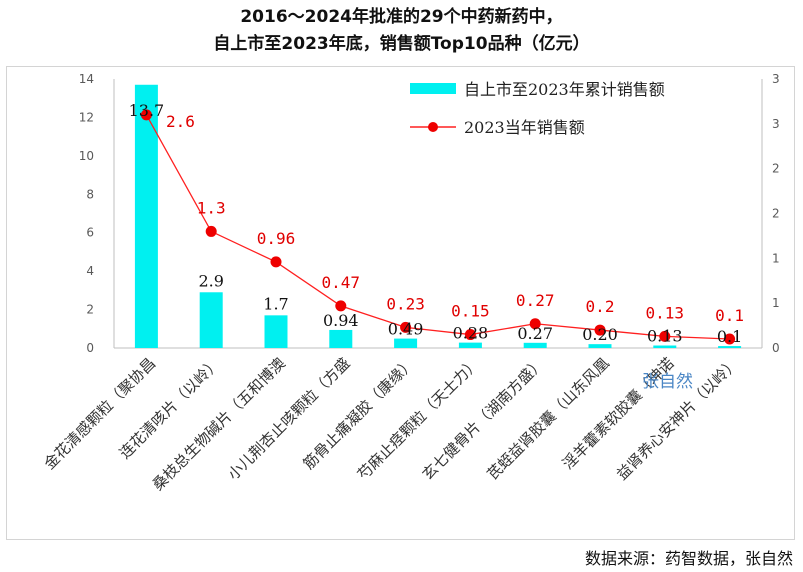  What do you see at coordinates (86, 156) in the screenshot?
I see `left-tick-label: 10` at bounding box center [86, 156].